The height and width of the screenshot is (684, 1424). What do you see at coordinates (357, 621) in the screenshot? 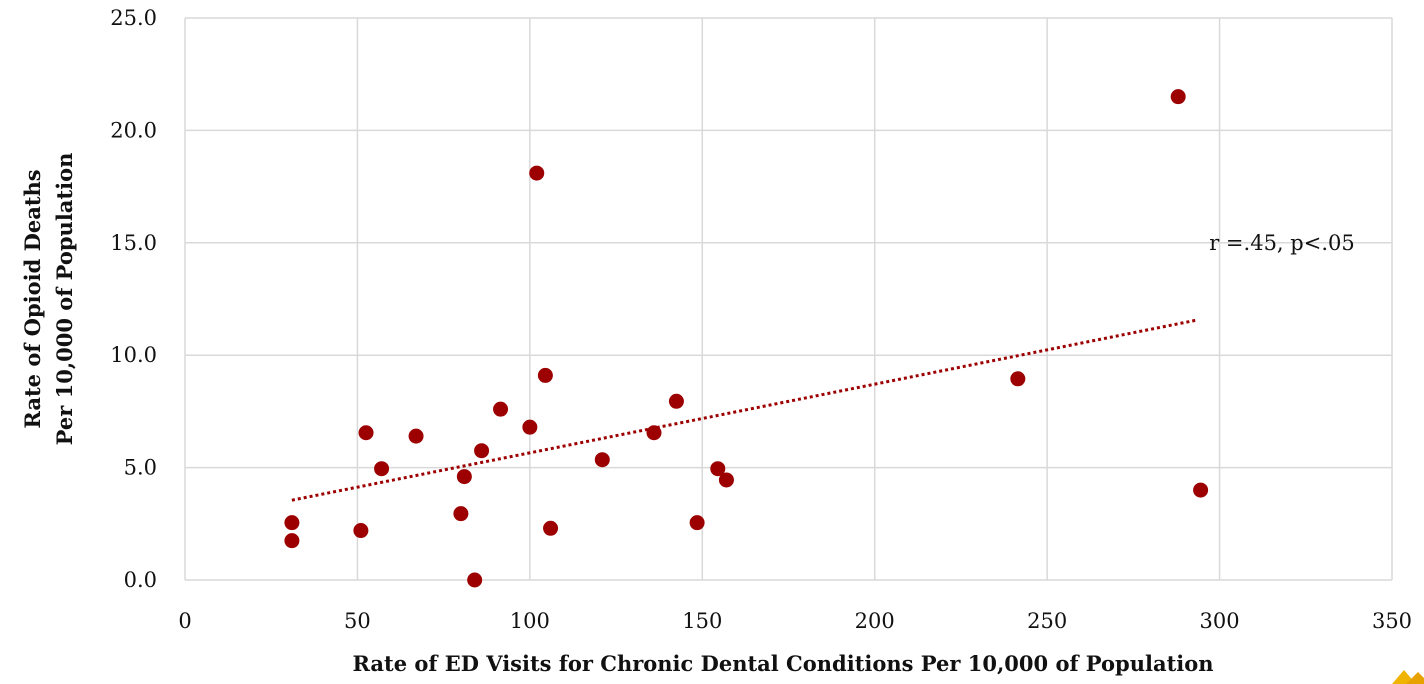
I see `x-tick-label: 50` at bounding box center [357, 621].